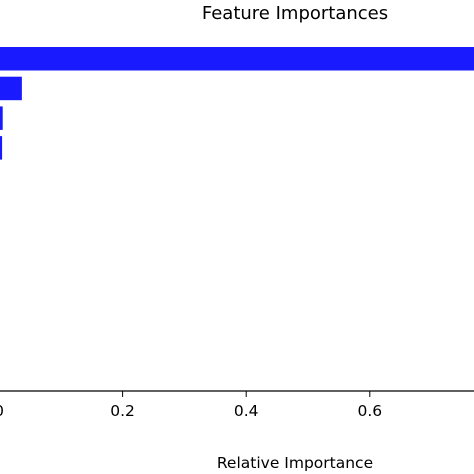 This screenshot has width=474, height=474. I want to click on chart-title: Feature Importances, so click(295, 13).